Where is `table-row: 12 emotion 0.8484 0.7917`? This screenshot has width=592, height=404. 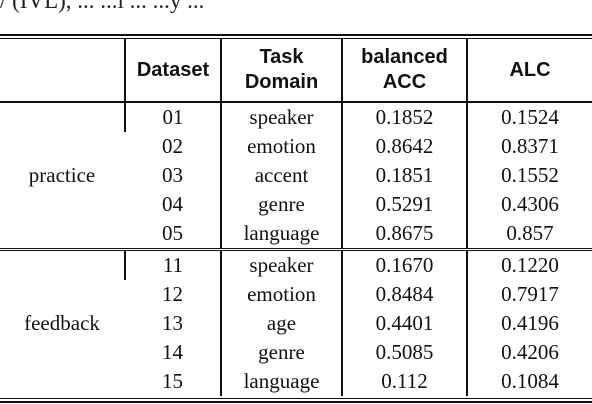
table-row: 12 emotion 0.8484 0.7917 is located at coordinates (296, 294).